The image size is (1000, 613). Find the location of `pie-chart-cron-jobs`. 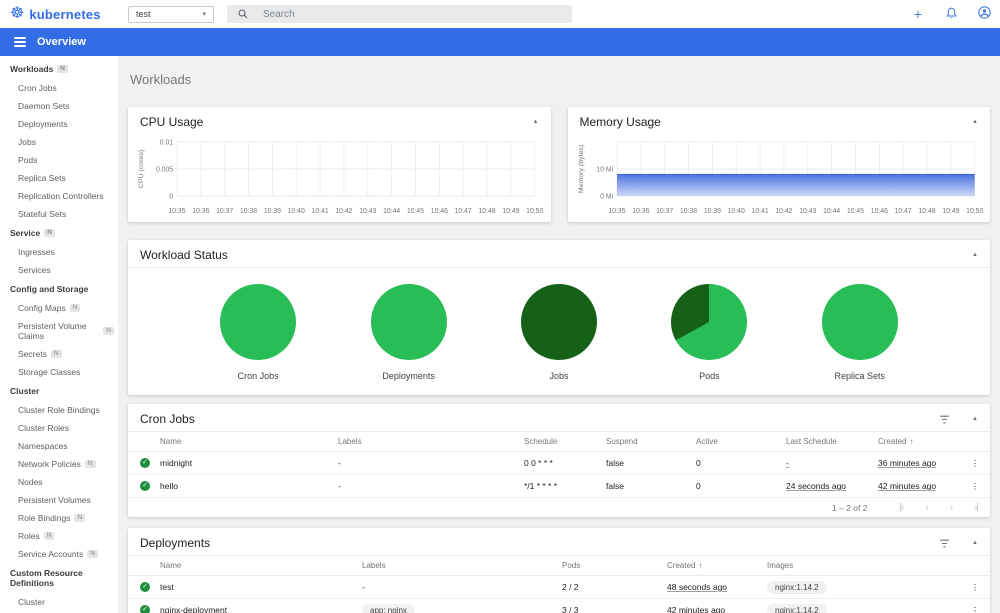

pie-chart-cron-jobs is located at coordinates (258, 322).